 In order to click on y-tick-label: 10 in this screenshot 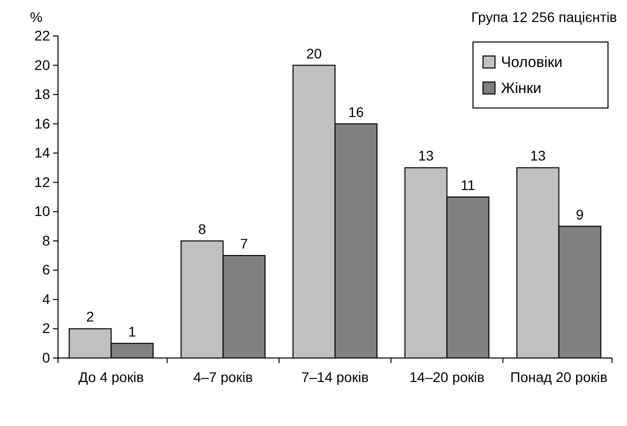, I will do `click(42, 211)`.